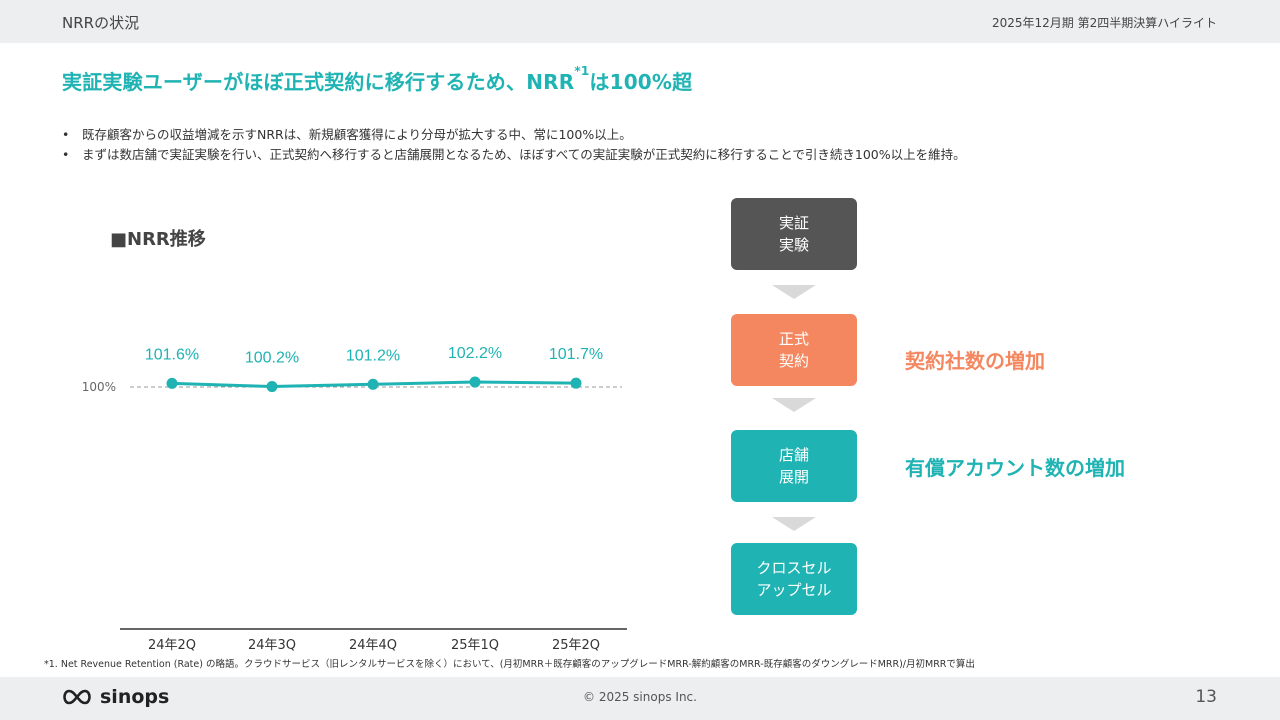 This screenshot has height=720, width=1280. Describe the element at coordinates (475, 645) in the screenshot. I see `x-tick-label: 25年1Q` at that location.